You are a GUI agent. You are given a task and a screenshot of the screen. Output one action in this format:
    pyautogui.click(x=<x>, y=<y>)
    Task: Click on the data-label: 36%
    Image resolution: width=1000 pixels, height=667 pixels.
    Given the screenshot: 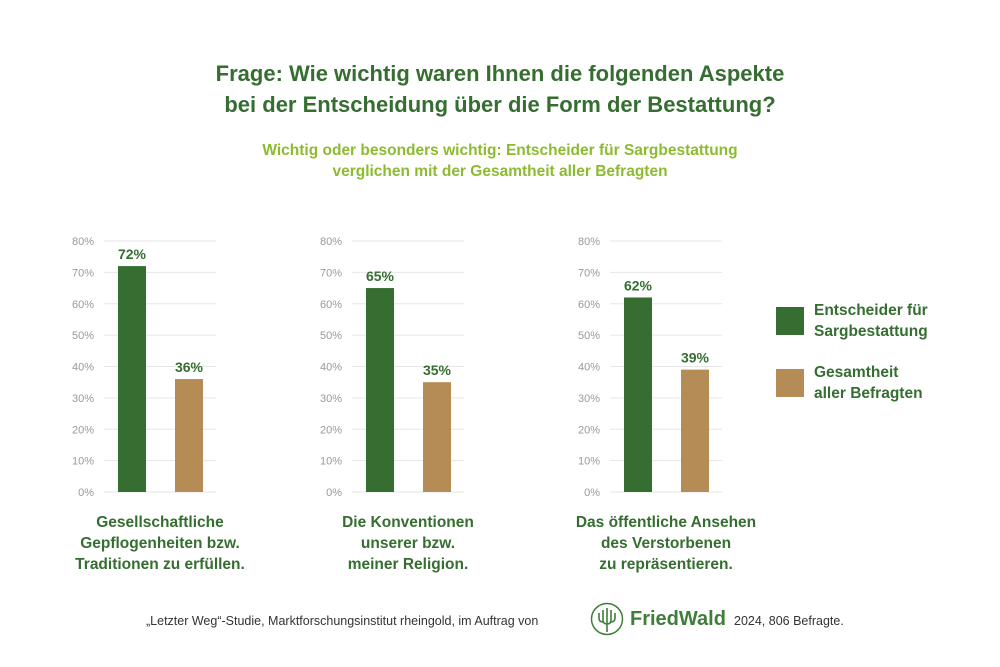 What is the action you would take?
    pyautogui.click(x=189, y=367)
    